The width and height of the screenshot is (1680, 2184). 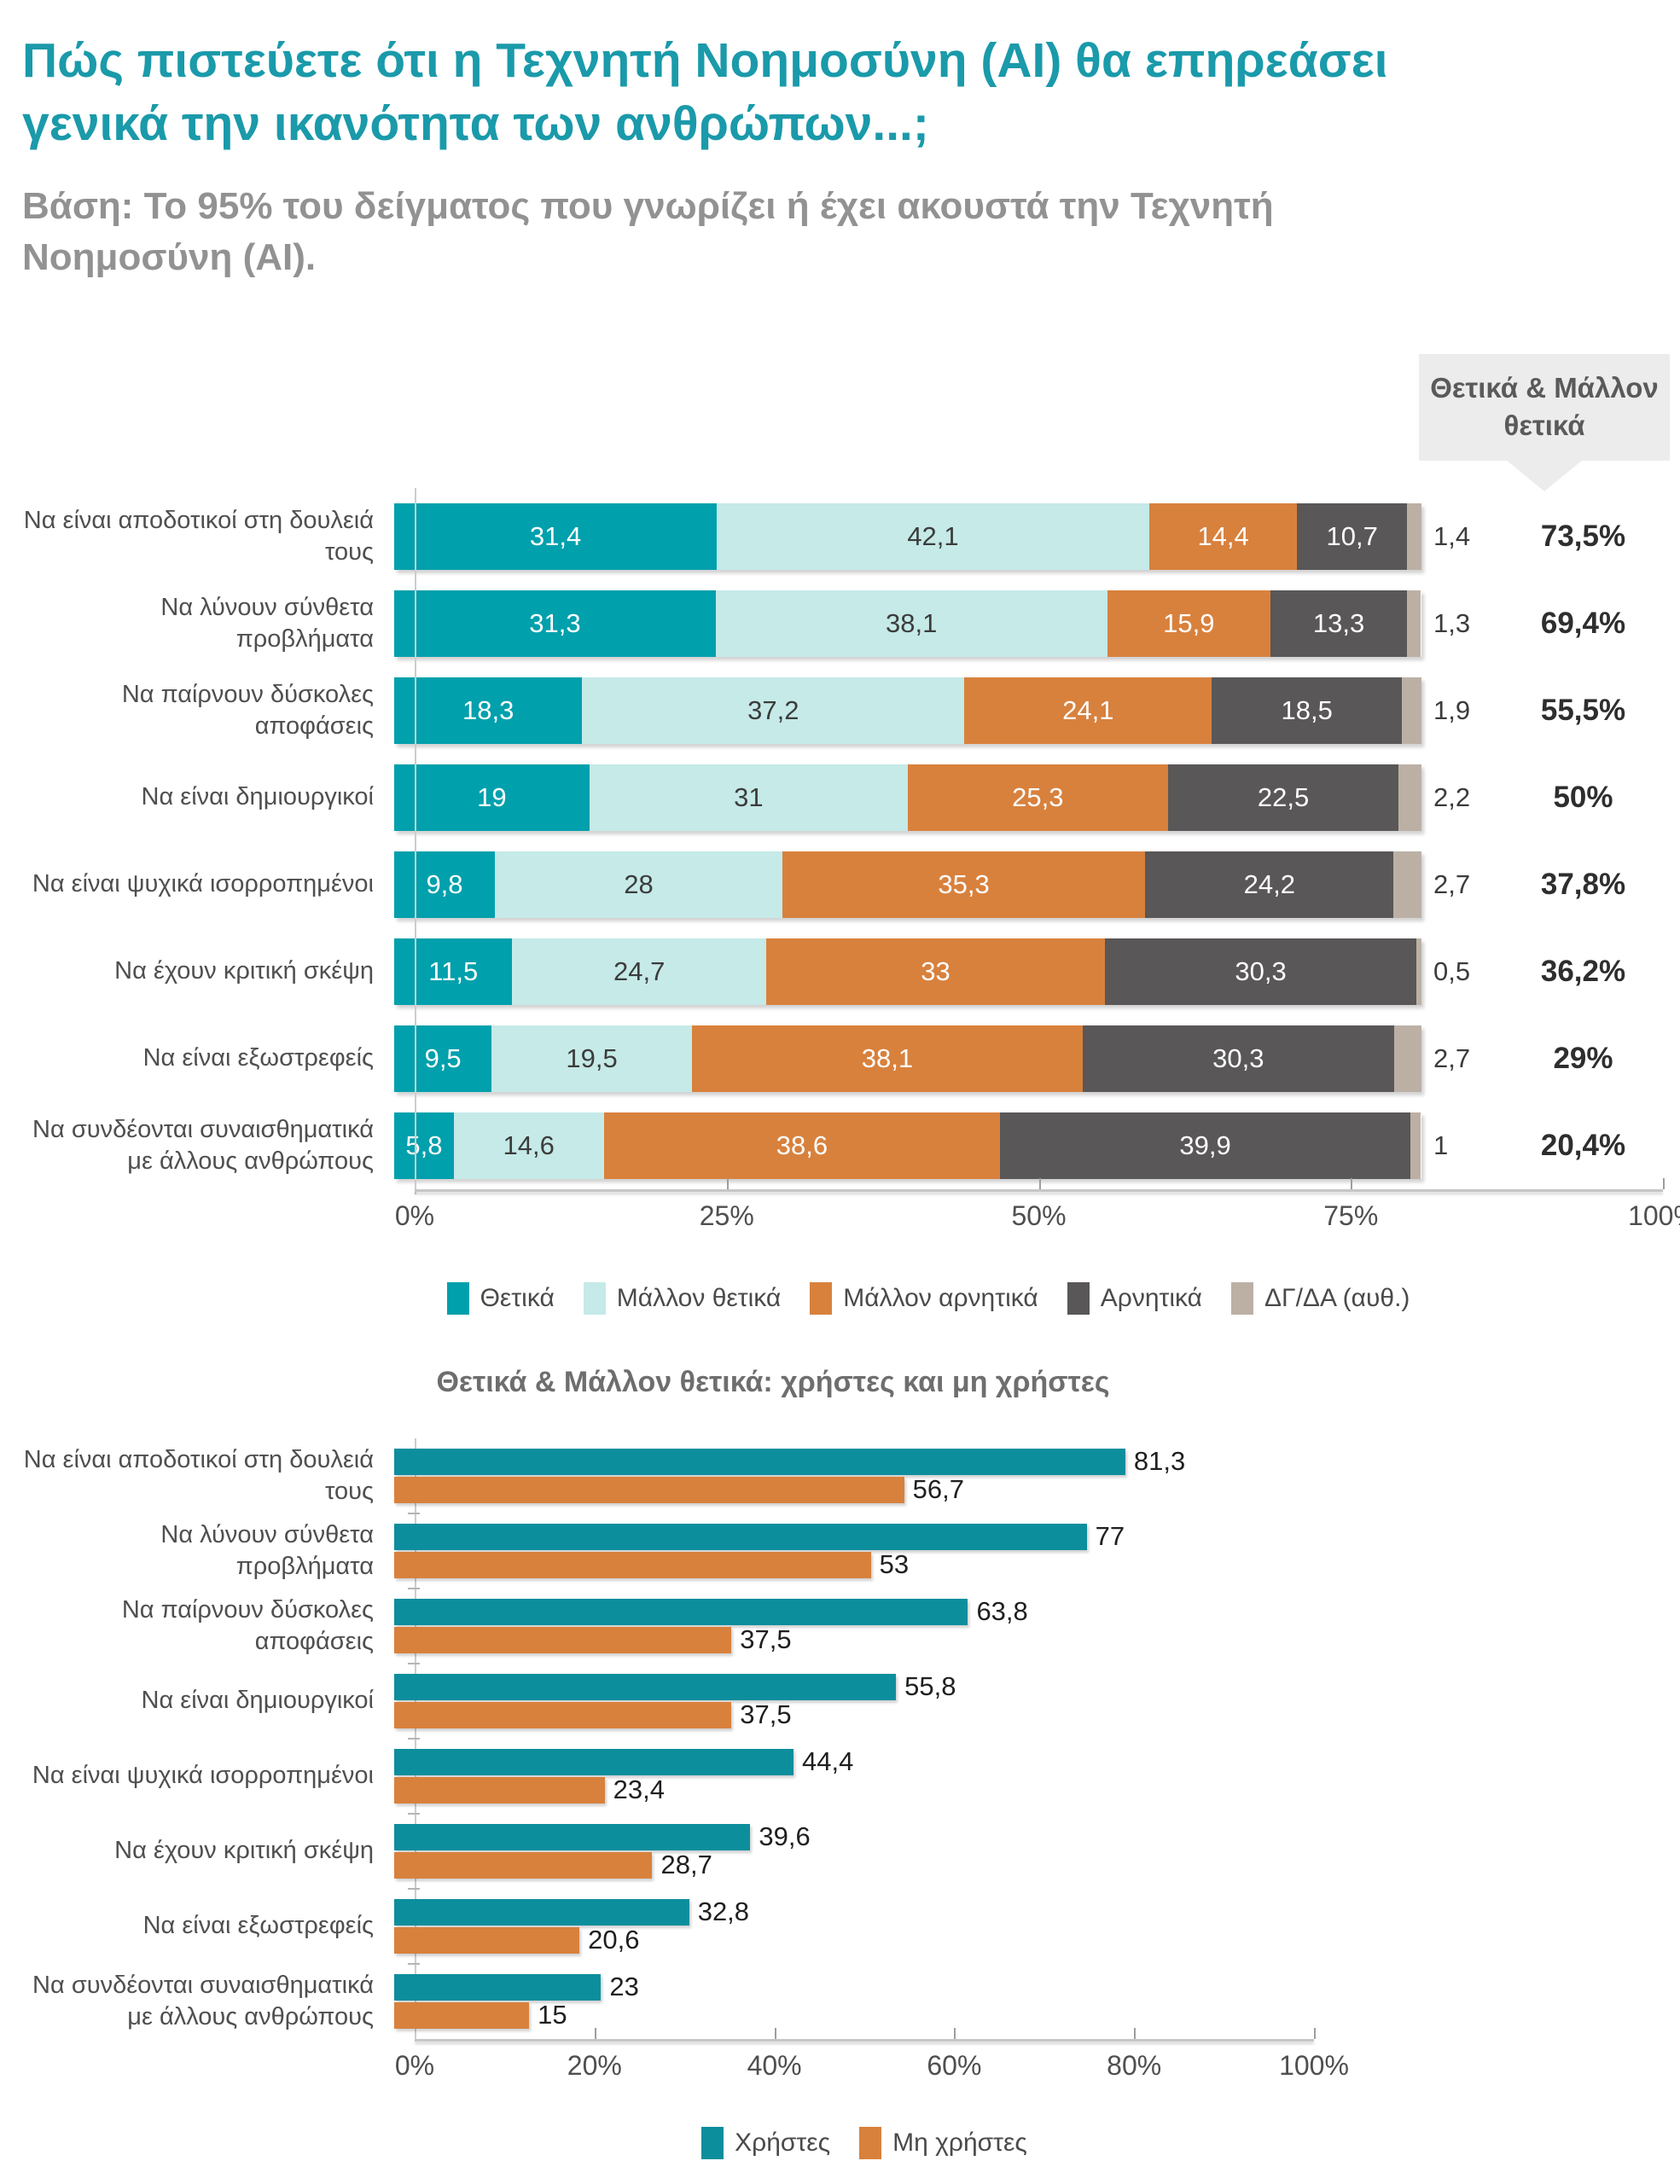 I want to click on segment-value: 31,3, so click(x=555, y=622).